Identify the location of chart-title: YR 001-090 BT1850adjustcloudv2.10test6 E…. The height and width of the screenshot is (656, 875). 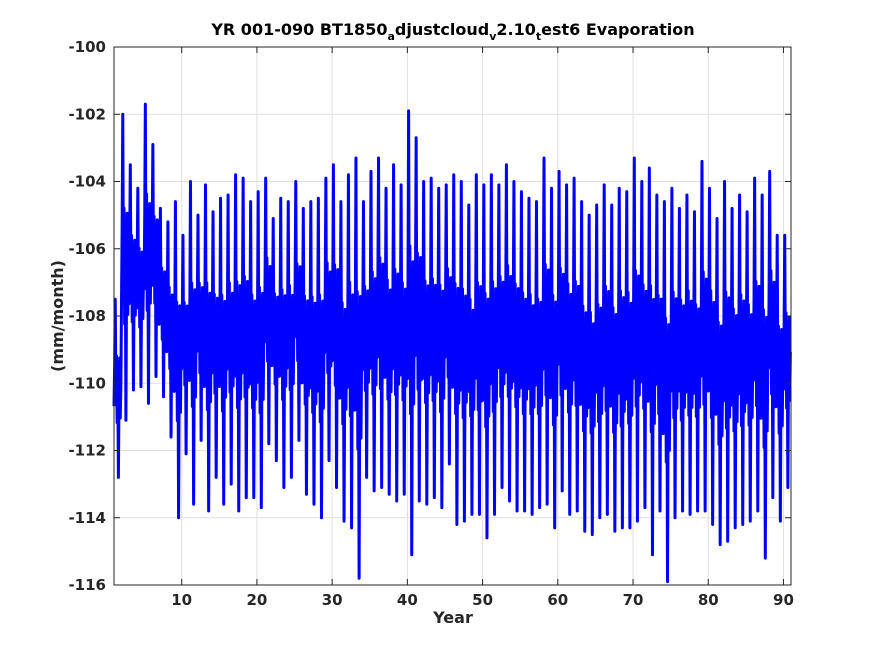
(452, 31).